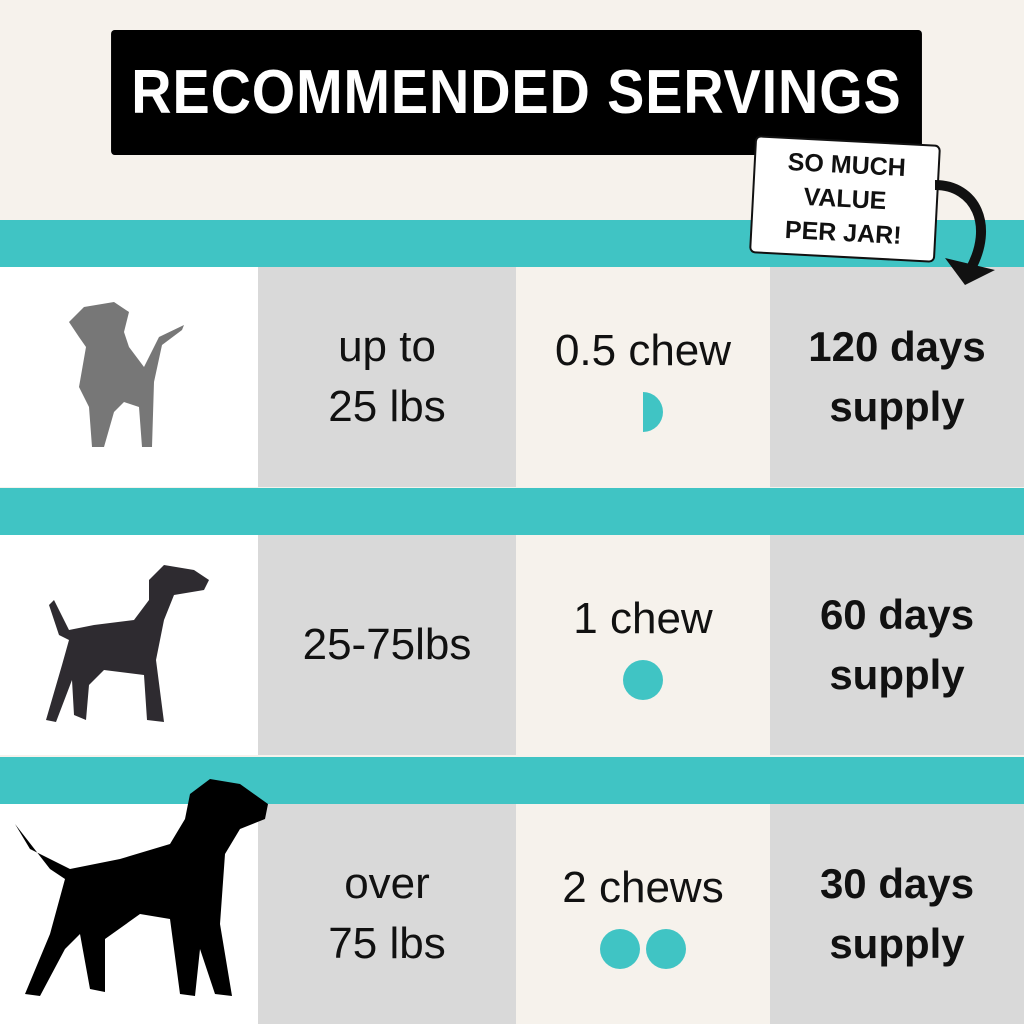  I want to click on weight-text: 75 lbs, so click(387, 943).